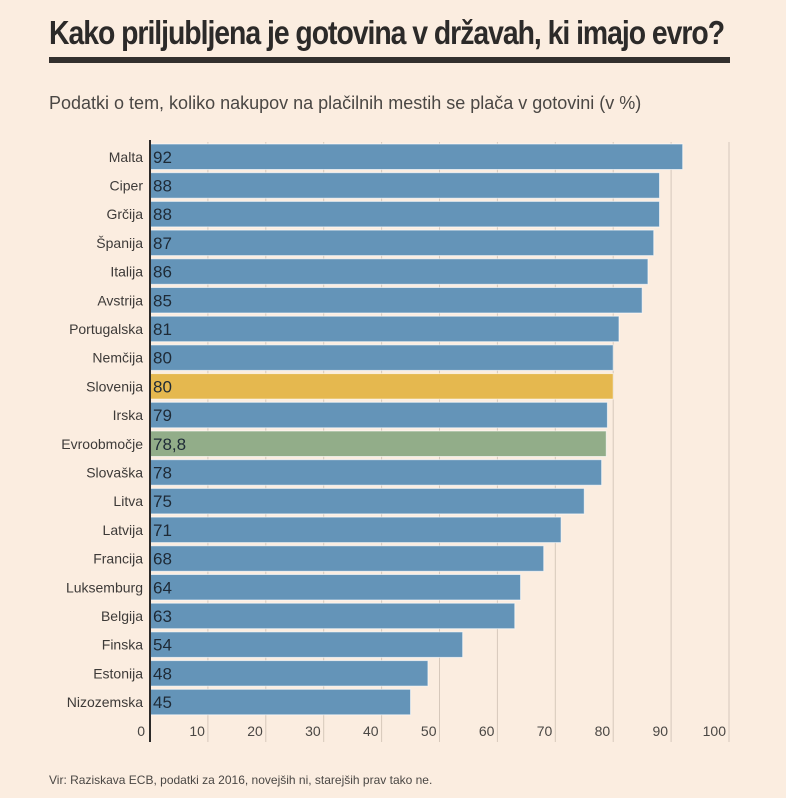 Image resolution: width=786 pixels, height=798 pixels. Describe the element at coordinates (127, 185) in the screenshot. I see `category-label: Ciper` at that location.